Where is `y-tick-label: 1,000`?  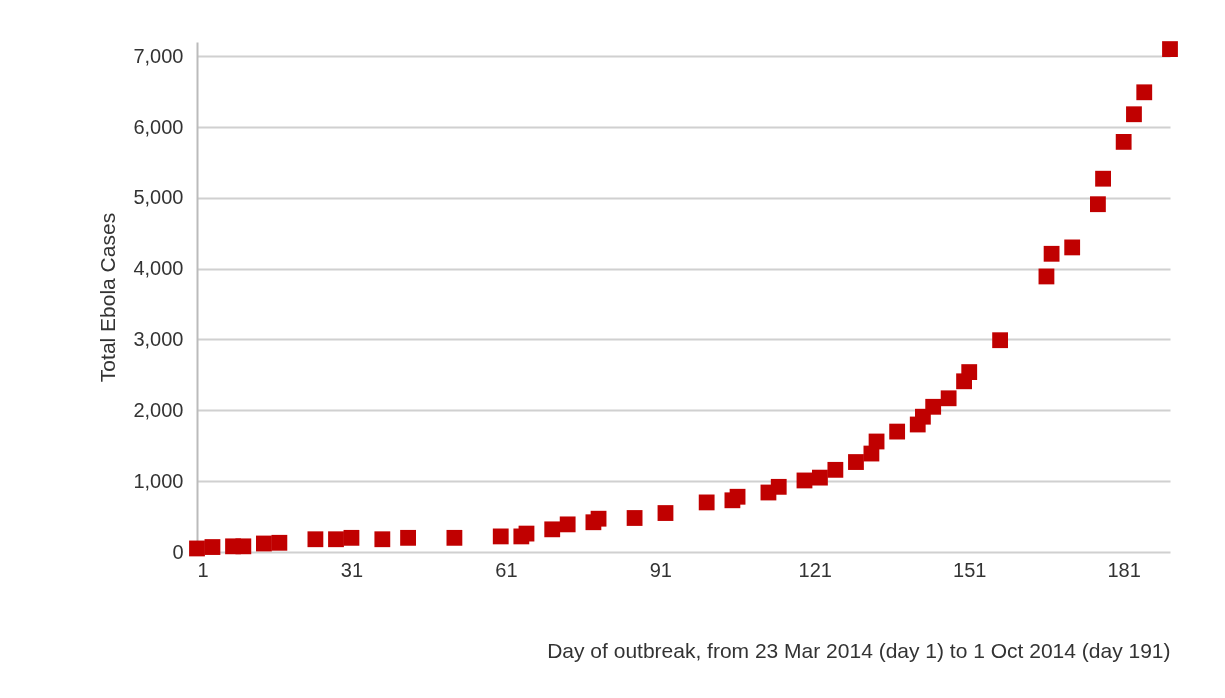 y-tick-label: 1,000 is located at coordinates (158, 480).